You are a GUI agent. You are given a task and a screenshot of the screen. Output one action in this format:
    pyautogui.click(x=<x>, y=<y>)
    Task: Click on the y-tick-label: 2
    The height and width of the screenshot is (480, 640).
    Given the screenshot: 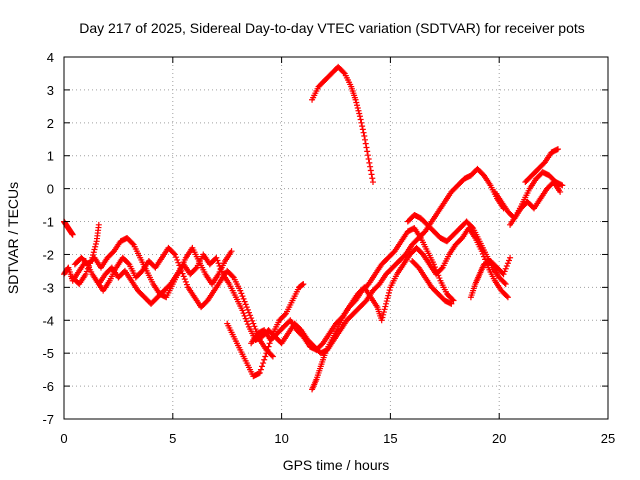 What is the action you would take?
    pyautogui.click(x=50, y=123)
    